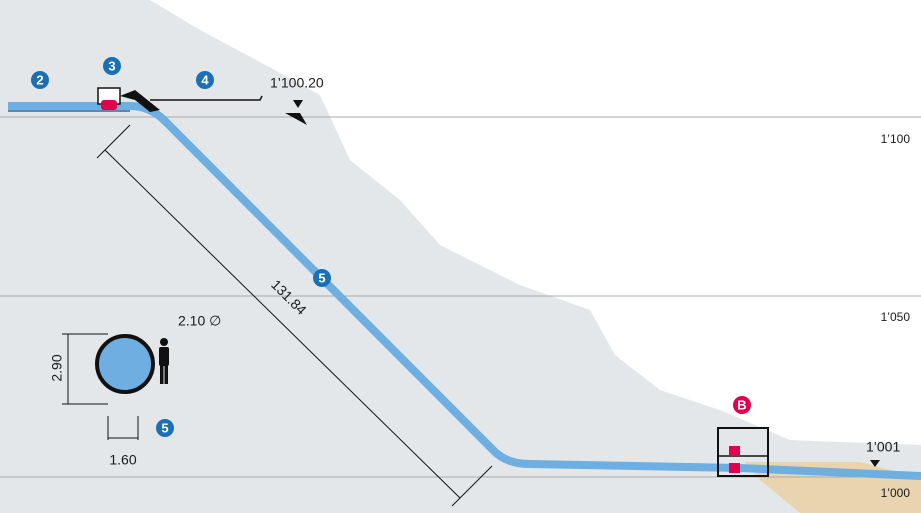 The image size is (921, 513). Describe the element at coordinates (228, 119) in the screenshot. I see `basin-floor` at that location.